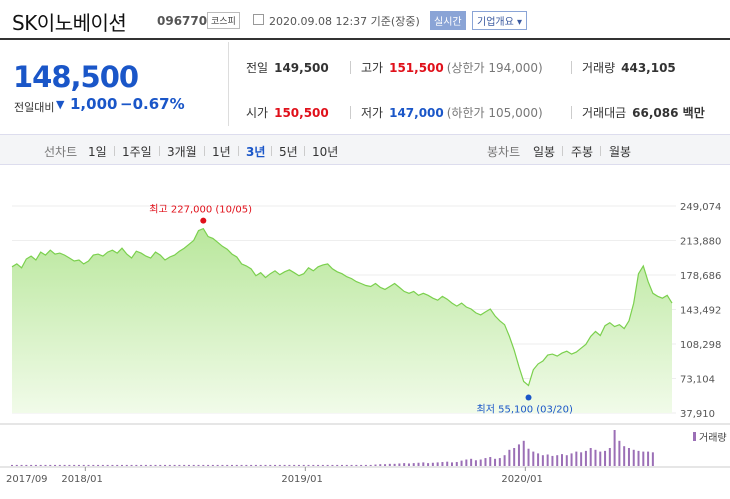  Describe the element at coordinates (325, 152) in the screenshot. I see `tab-10y: 10년` at that location.